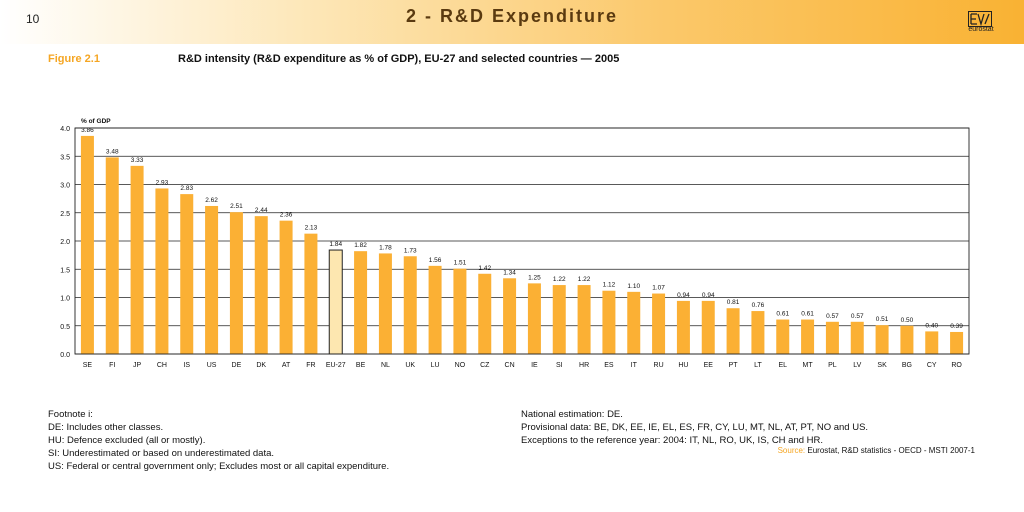  What do you see at coordinates (460, 365) in the screenshot?
I see `x-tick-label: NO` at bounding box center [460, 365].